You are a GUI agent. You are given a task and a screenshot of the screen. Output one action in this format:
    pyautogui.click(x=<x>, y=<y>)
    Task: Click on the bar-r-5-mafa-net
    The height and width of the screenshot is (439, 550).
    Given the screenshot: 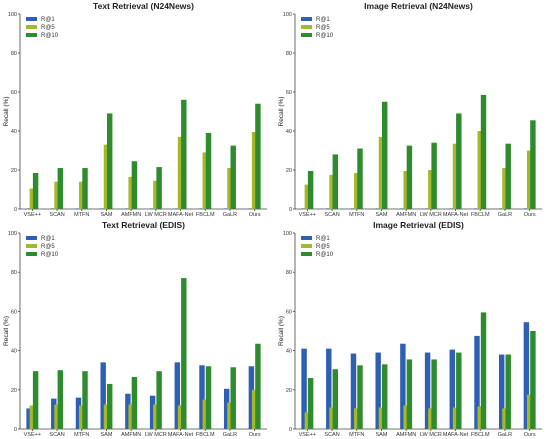 What is the action you would take?
    pyautogui.click(x=180, y=172)
    